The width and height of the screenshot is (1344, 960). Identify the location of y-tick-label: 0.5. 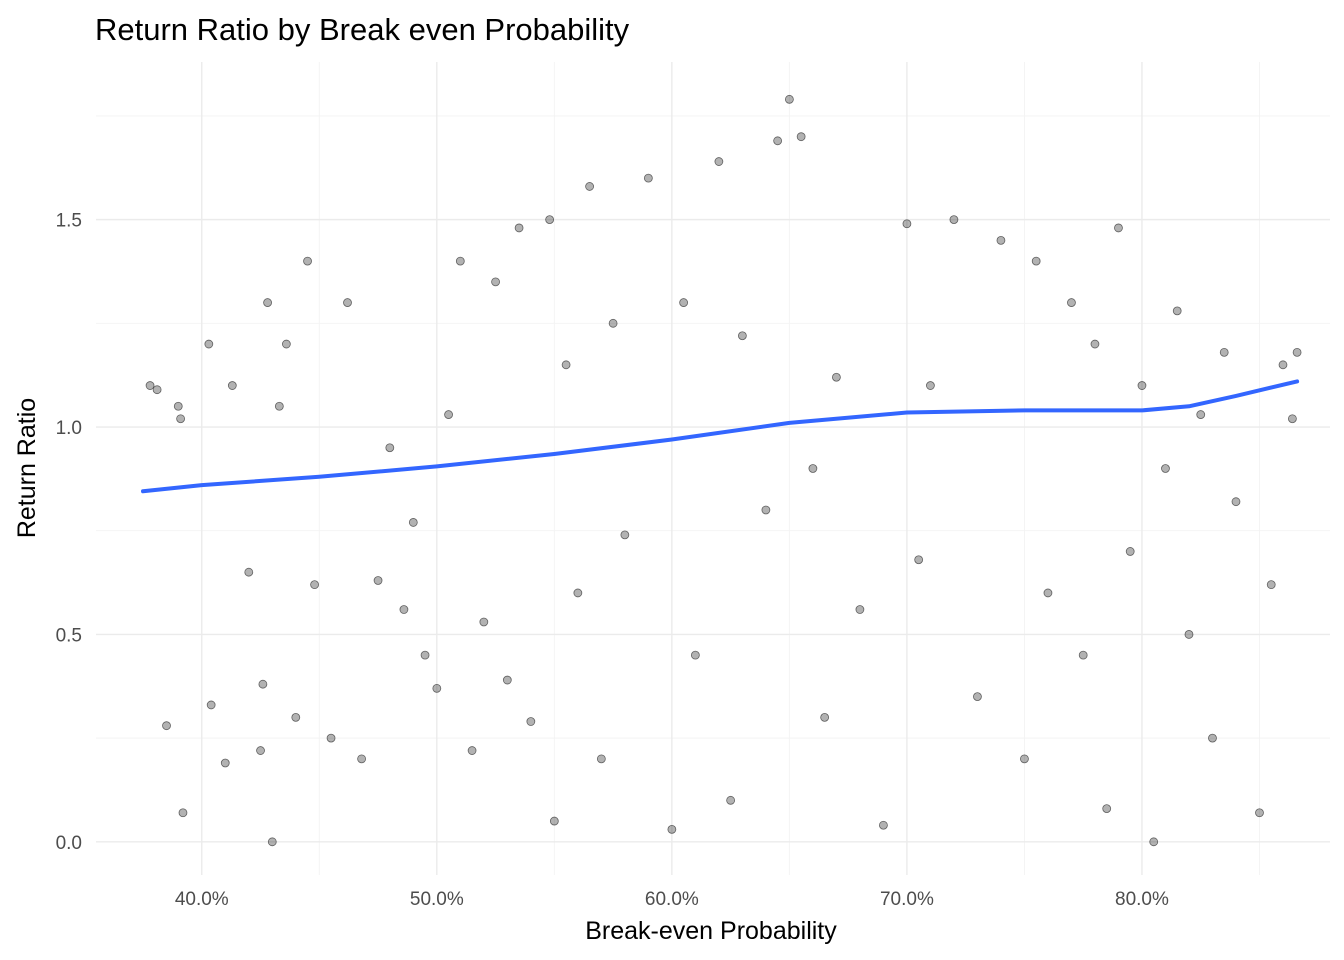
(69, 635).